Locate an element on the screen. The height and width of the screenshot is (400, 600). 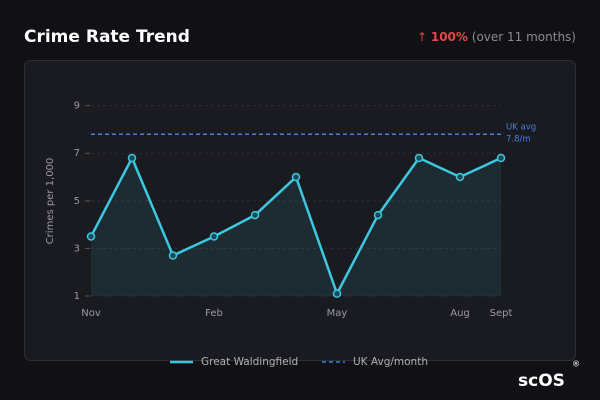
change-note: (over 11 months) is located at coordinates (524, 37).